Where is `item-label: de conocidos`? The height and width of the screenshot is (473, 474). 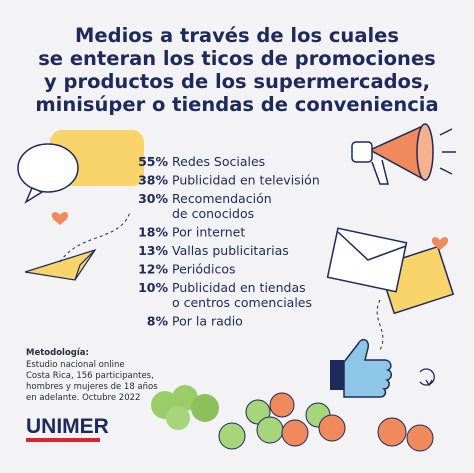
item-label: de conocidos is located at coordinates (213, 213).